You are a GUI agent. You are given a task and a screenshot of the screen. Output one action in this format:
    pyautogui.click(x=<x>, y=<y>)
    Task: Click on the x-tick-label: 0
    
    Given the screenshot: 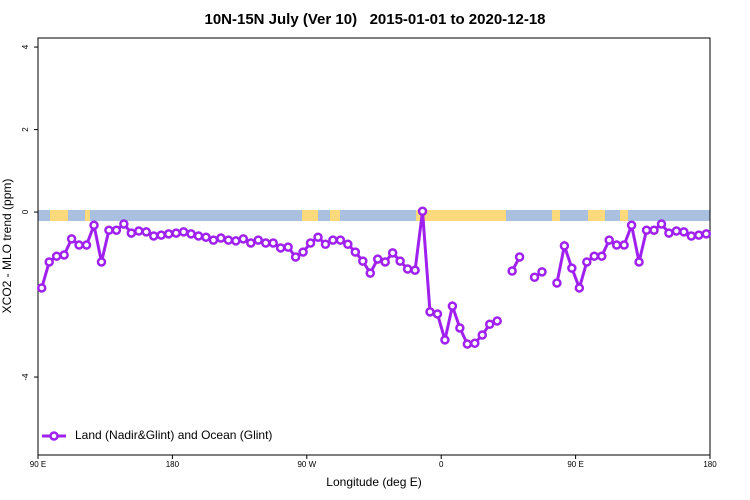 What is the action you would take?
    pyautogui.click(x=441, y=464)
    